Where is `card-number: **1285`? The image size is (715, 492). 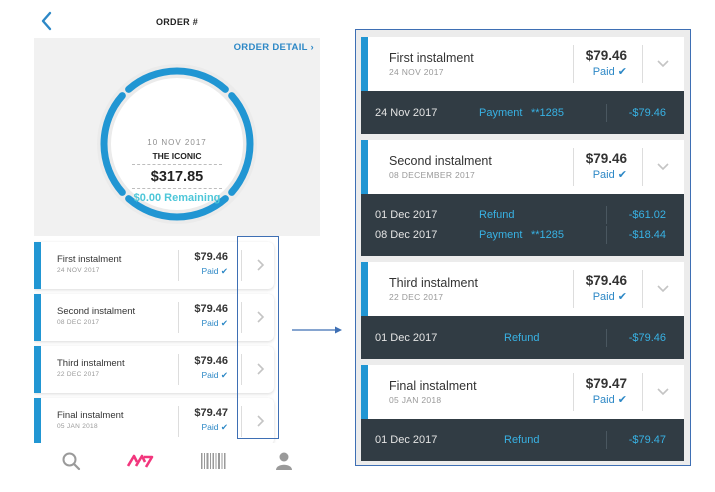
card-number: **1285 is located at coordinates (548, 113).